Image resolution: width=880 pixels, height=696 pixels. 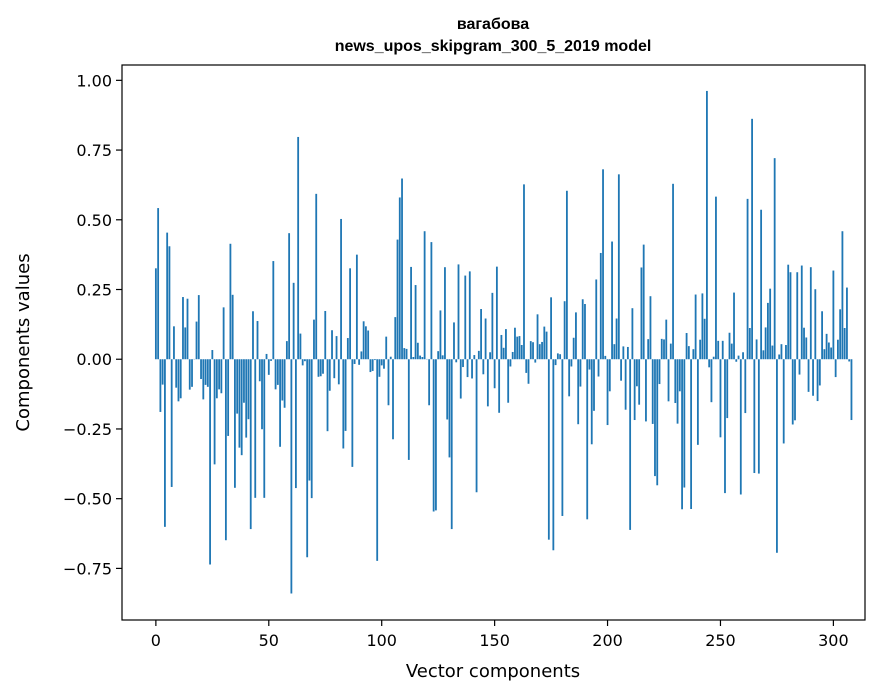 What do you see at coordinates (94, 80) in the screenshot?
I see `y-tick-label: 1.00` at bounding box center [94, 80].